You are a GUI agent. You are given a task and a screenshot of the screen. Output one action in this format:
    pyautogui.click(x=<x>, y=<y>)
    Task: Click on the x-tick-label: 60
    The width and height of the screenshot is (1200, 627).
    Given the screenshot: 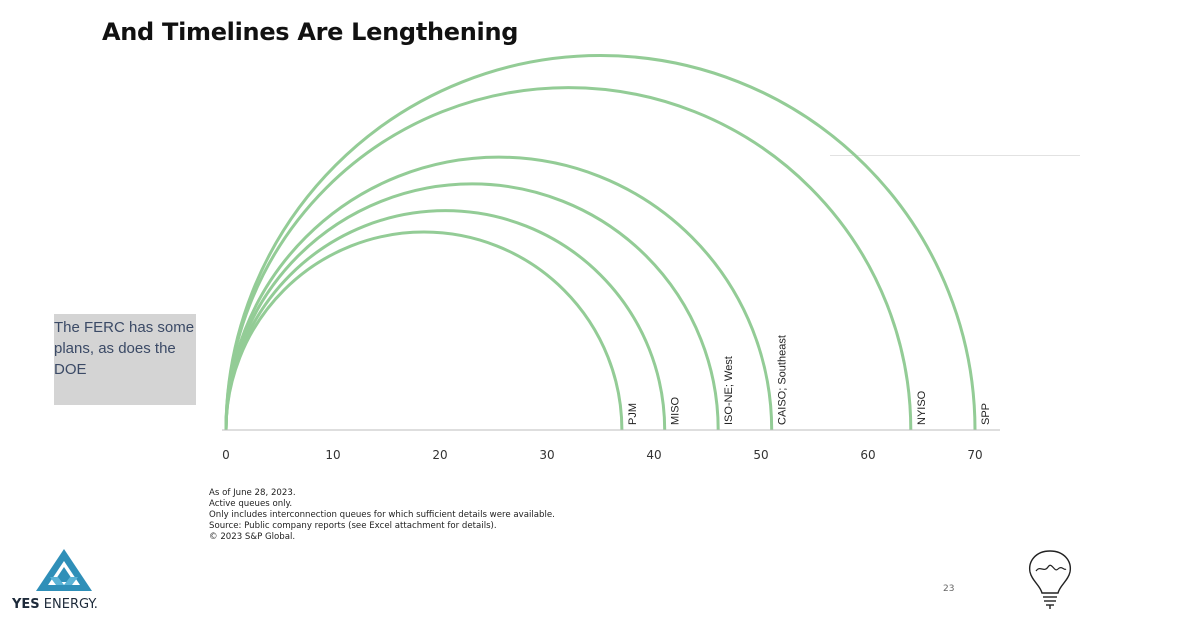 What is the action you would take?
    pyautogui.click(x=867, y=455)
    